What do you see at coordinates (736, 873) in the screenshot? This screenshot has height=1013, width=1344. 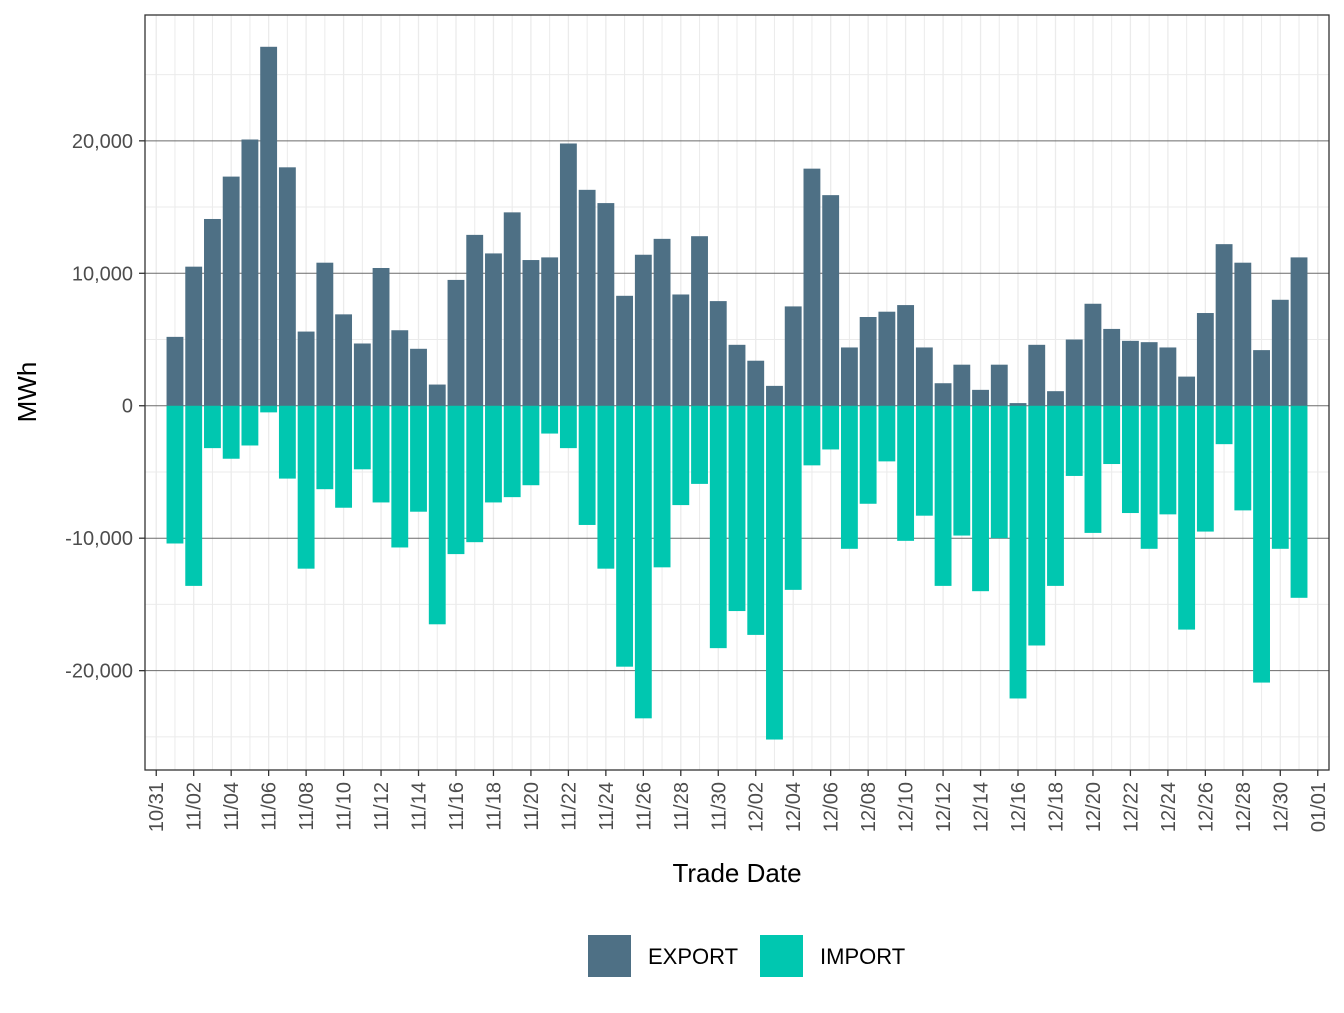 I see `x-axis-title: Trade Date` at bounding box center [736, 873].